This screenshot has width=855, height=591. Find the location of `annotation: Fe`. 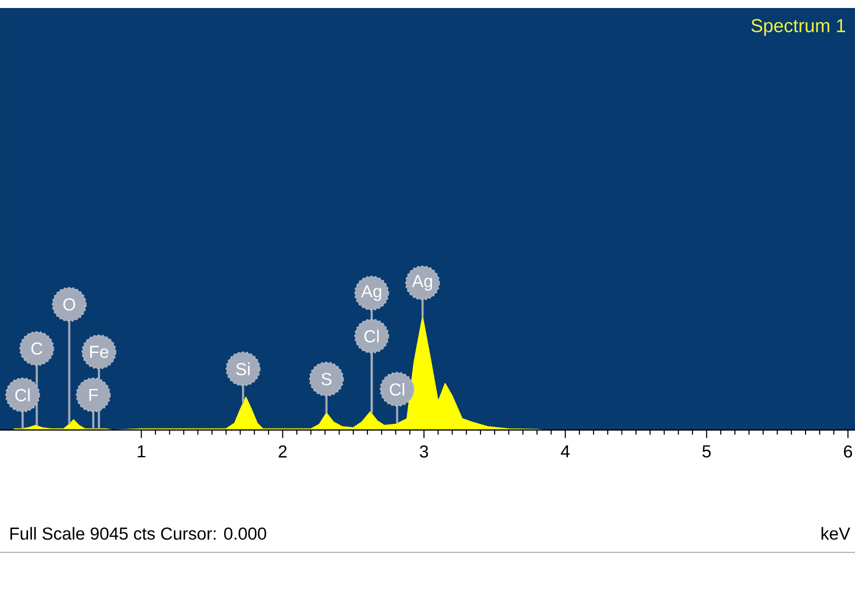

annotation: Fe is located at coordinates (99, 352).